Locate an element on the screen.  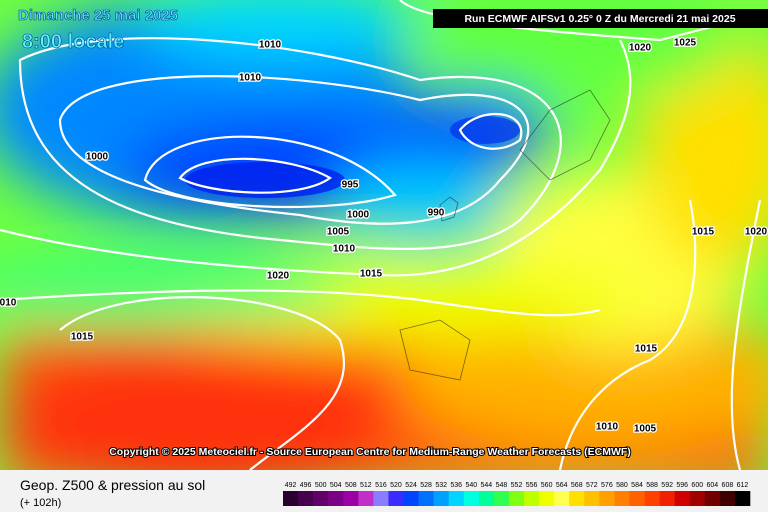
scale-label: 504 is located at coordinates (336, 485).